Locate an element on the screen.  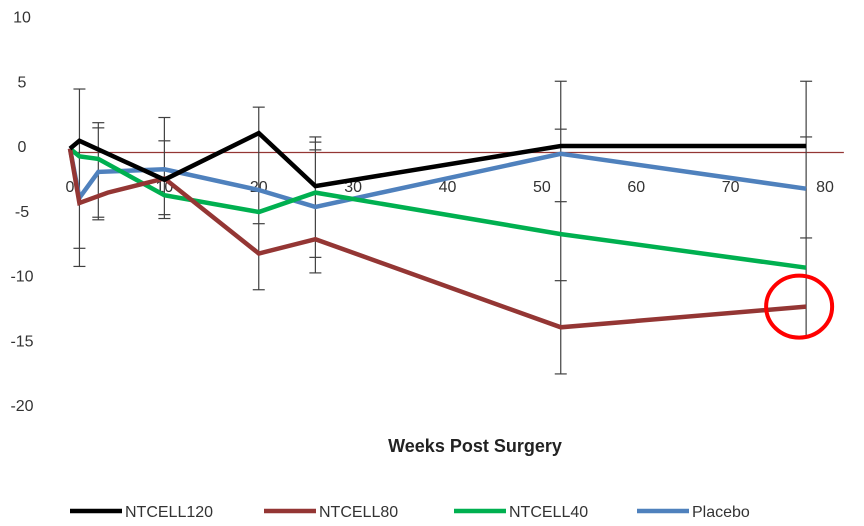
annotation-group is located at coordinates (799, 306).